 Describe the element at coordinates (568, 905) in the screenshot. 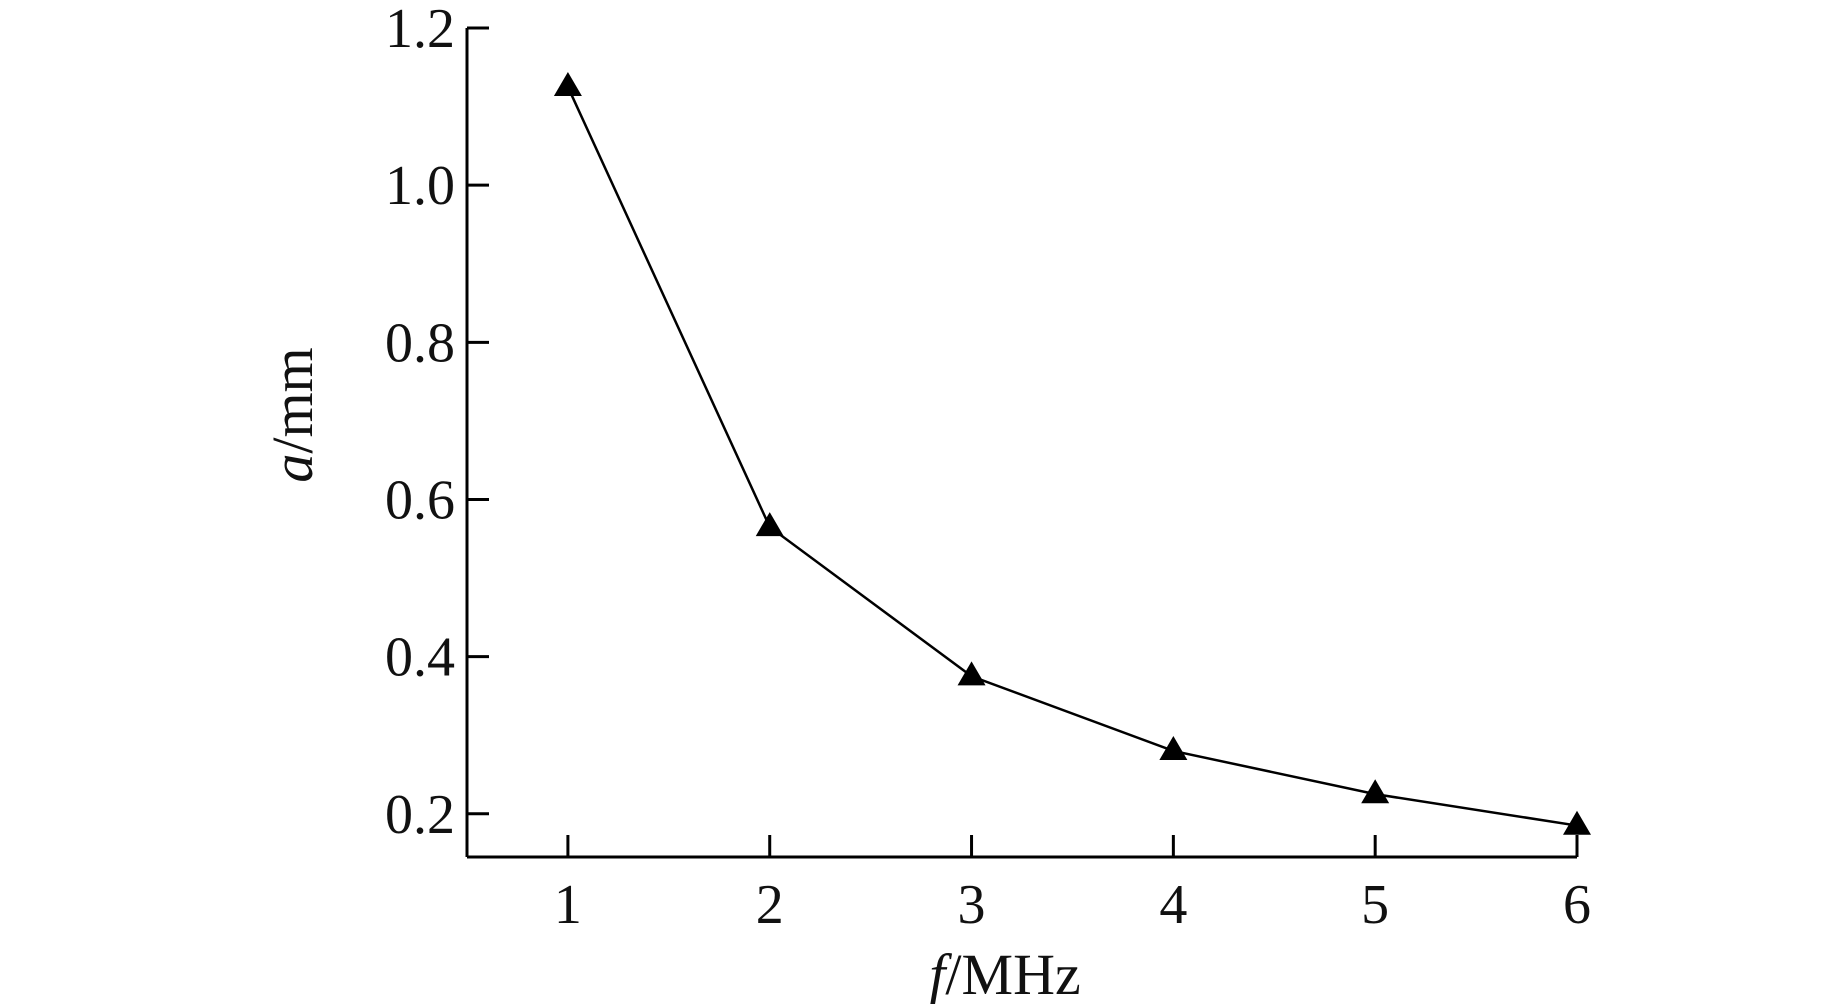

I see `x-tick-label: 1` at that location.